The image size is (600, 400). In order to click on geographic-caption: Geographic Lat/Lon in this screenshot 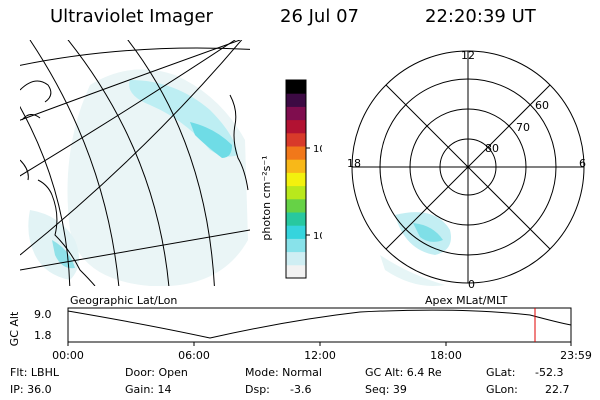, I will do `click(124, 300)`.